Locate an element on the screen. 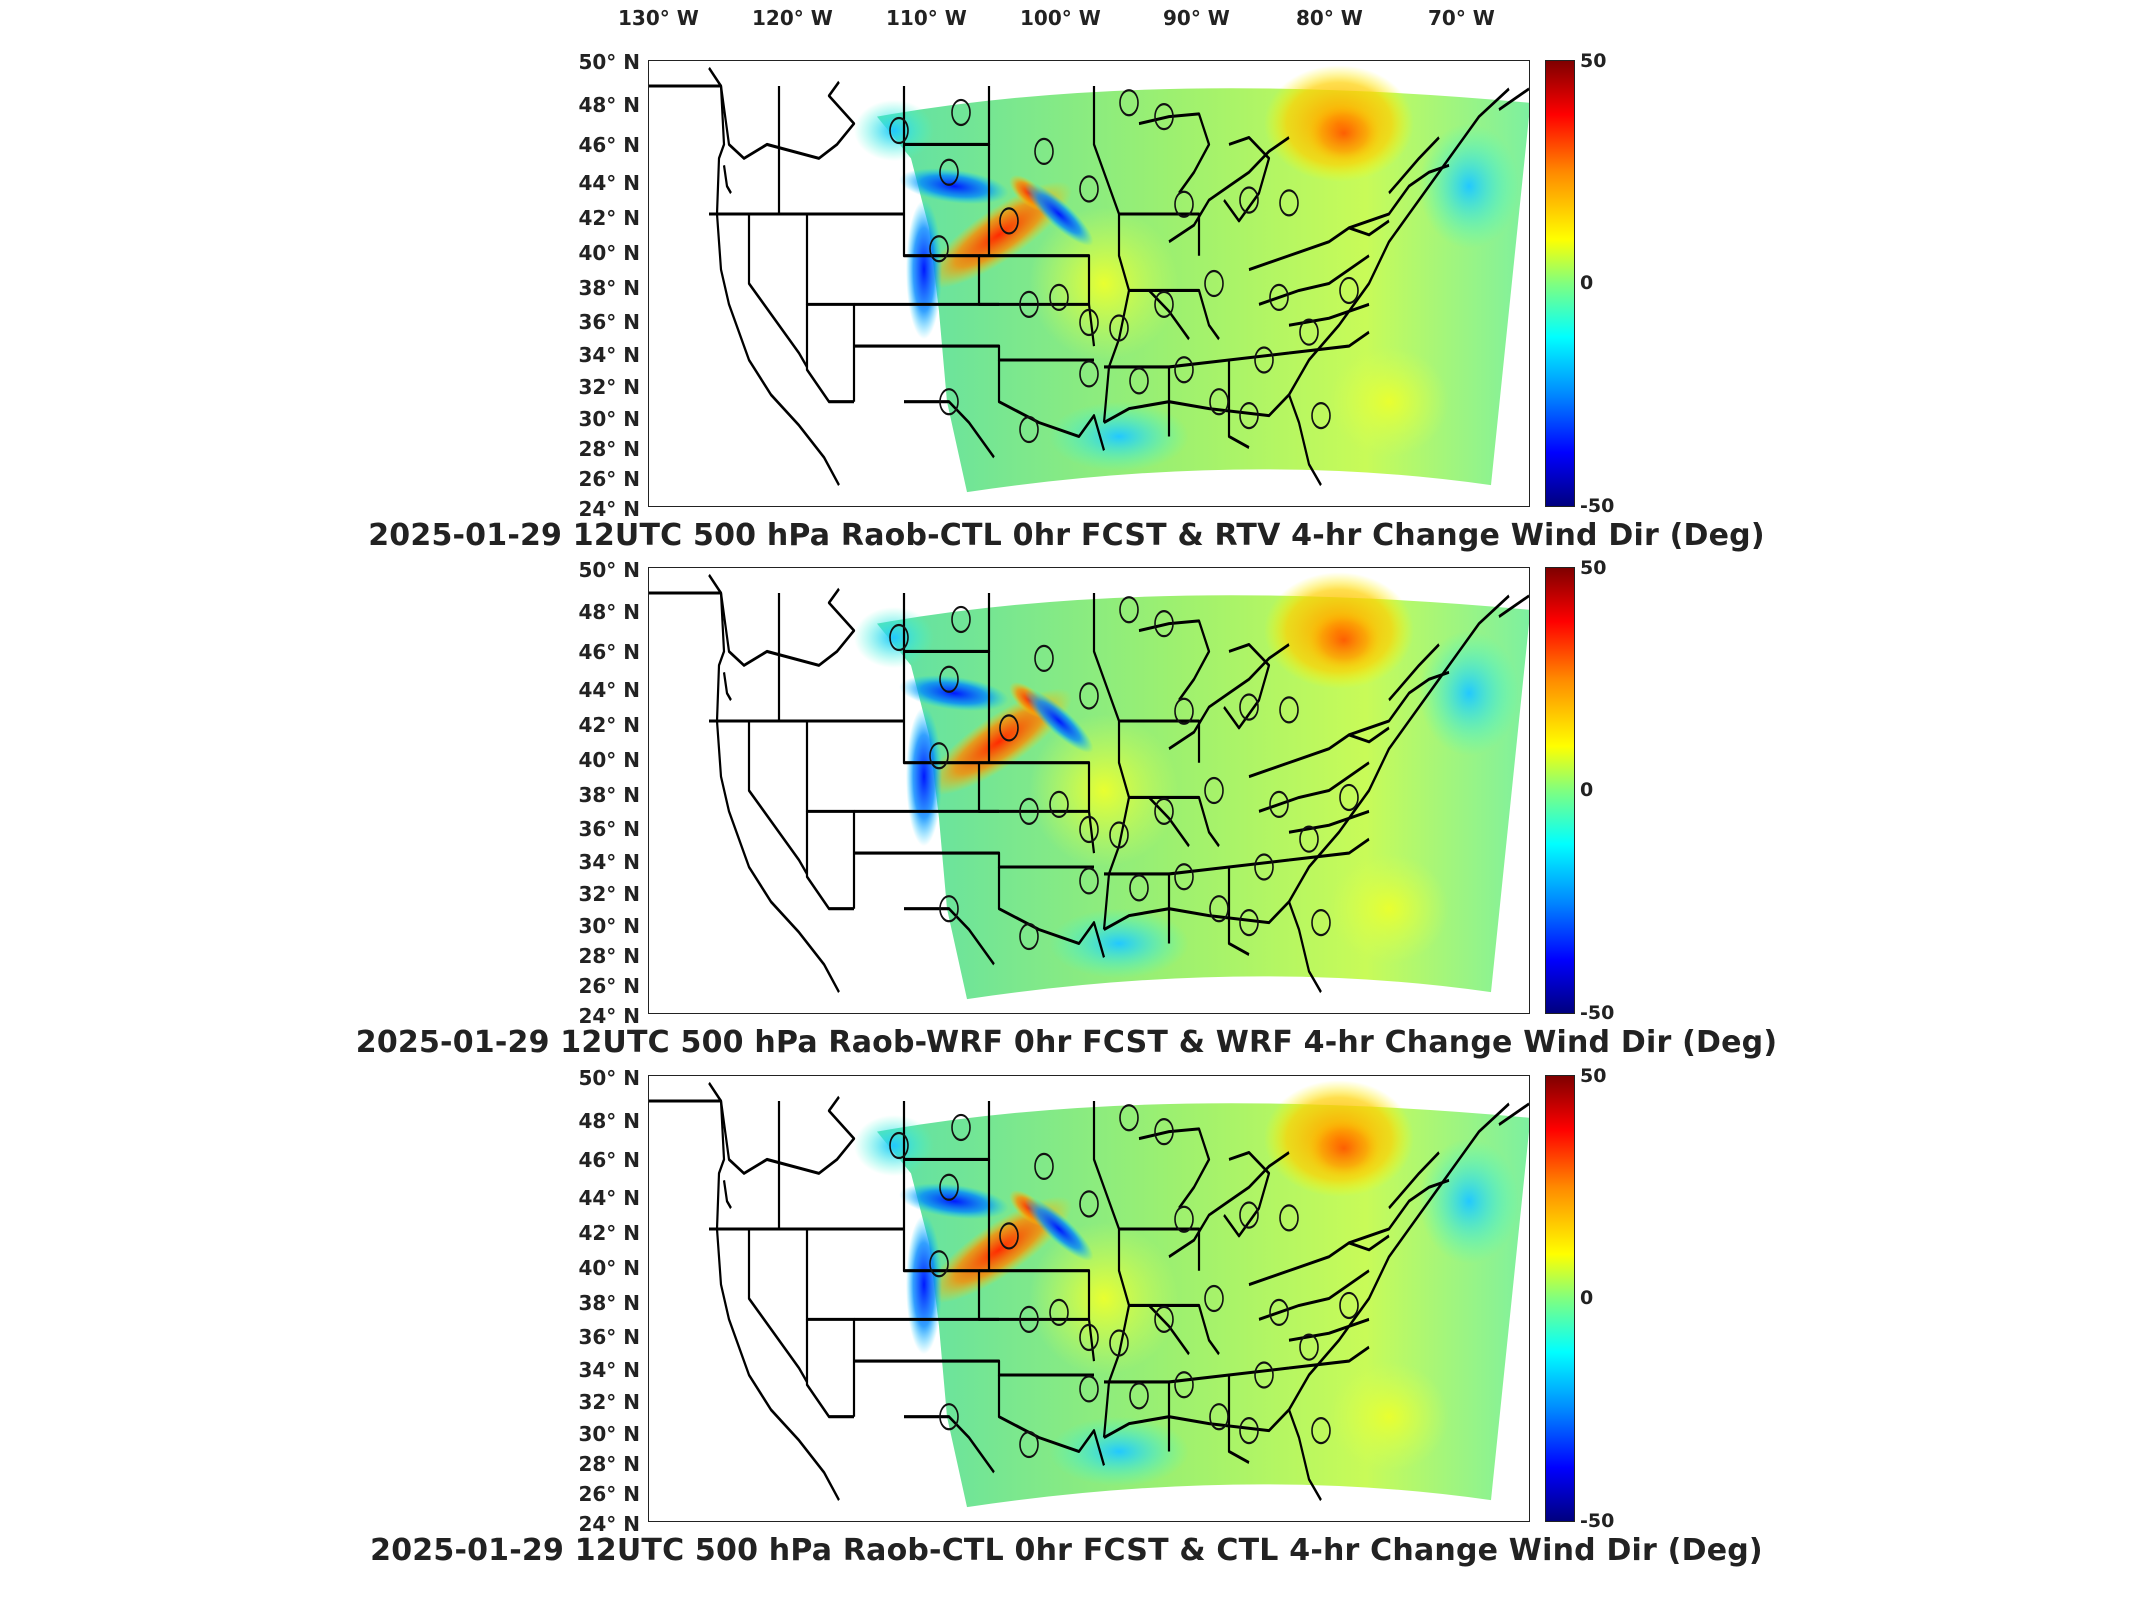 This screenshot has height=1600, width=2133. lon-label: 130° W is located at coordinates (658, 18).